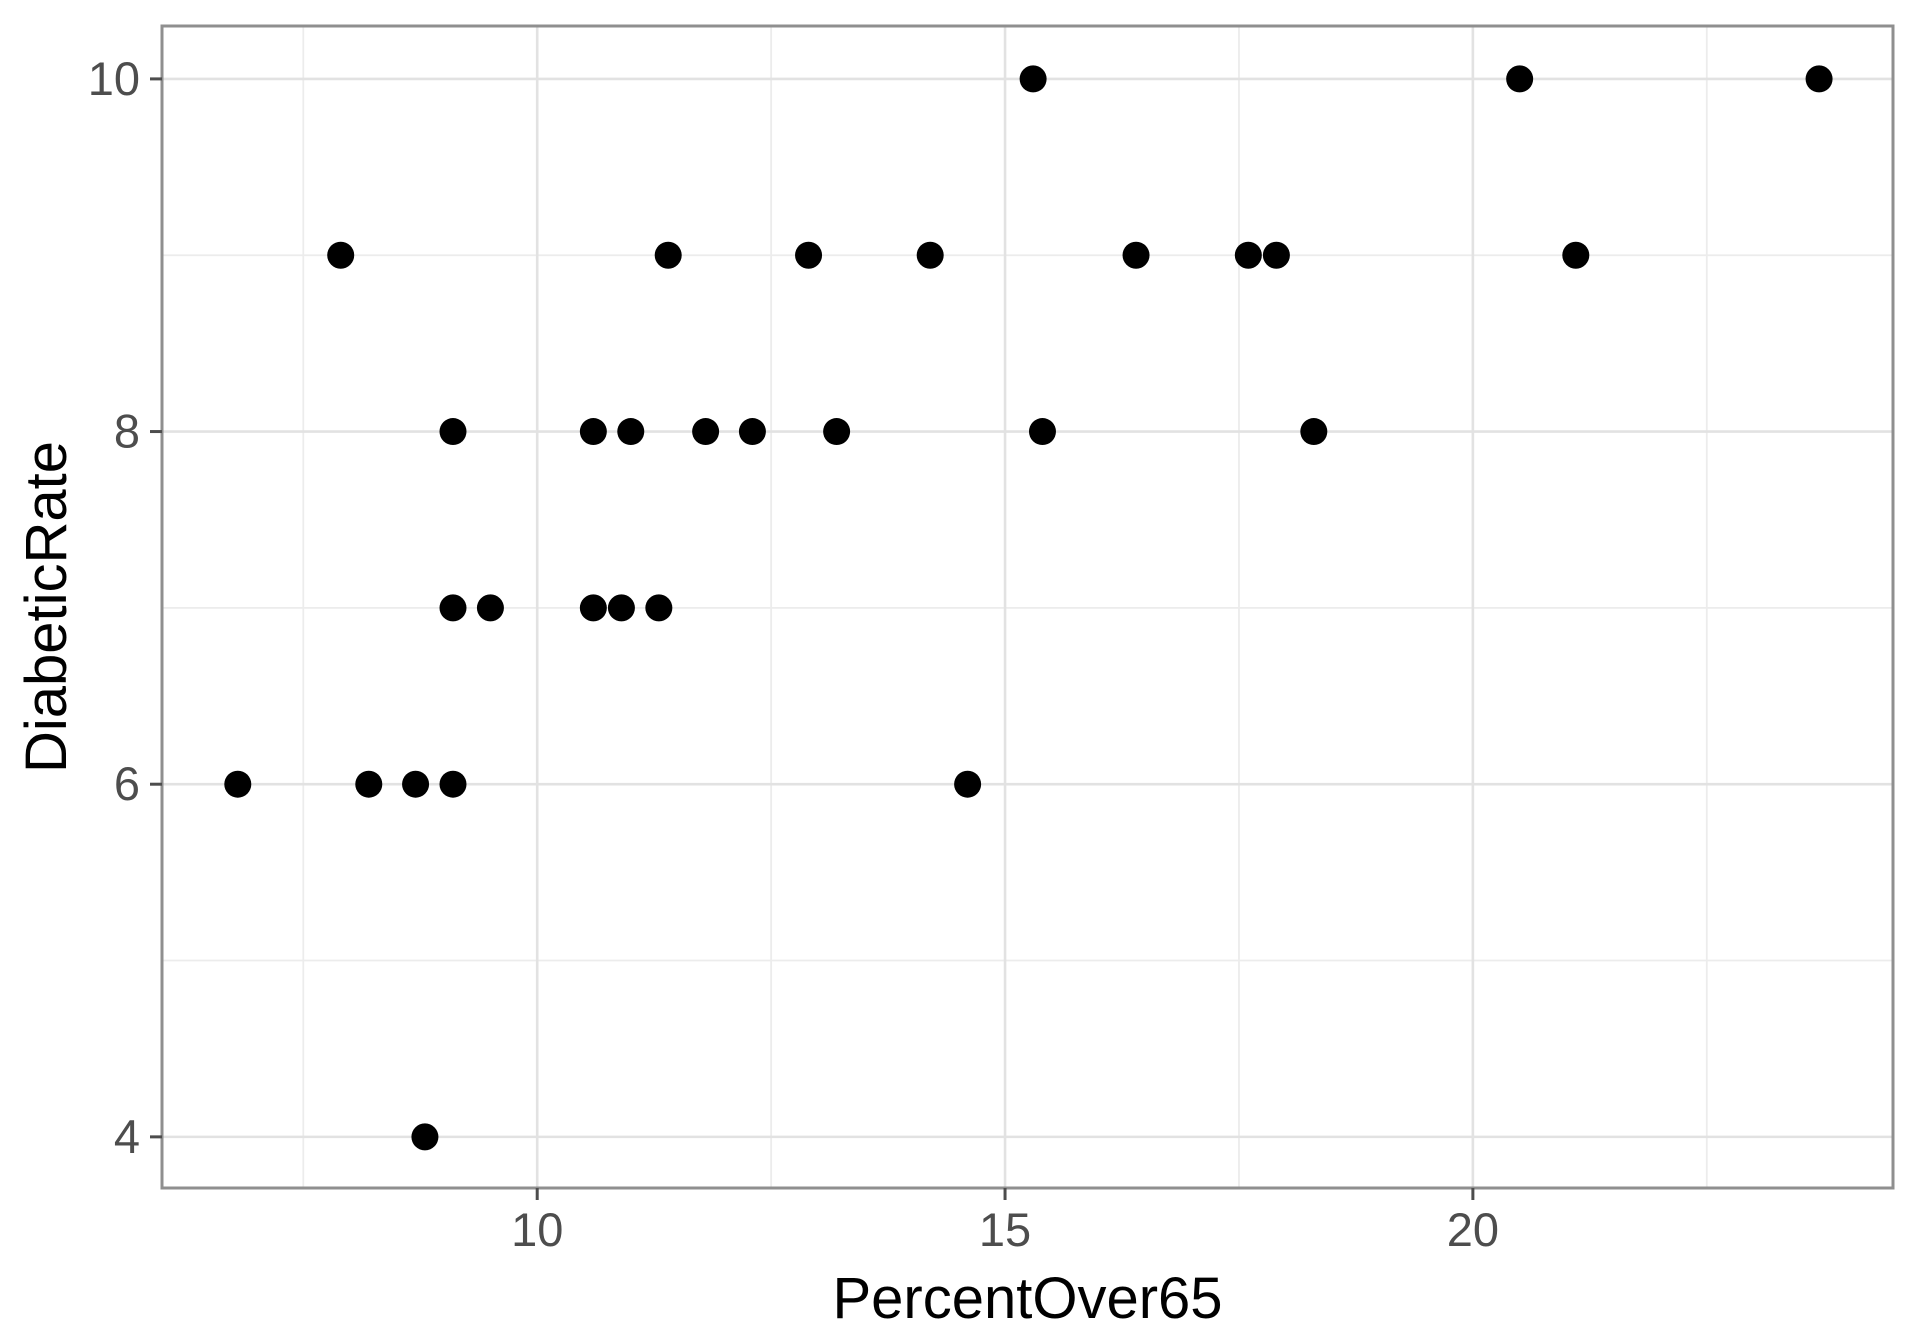 Image resolution: width=1920 pixels, height=1344 pixels. What do you see at coordinates (127, 431) in the screenshot?
I see `y-tick-label: 8` at bounding box center [127, 431].